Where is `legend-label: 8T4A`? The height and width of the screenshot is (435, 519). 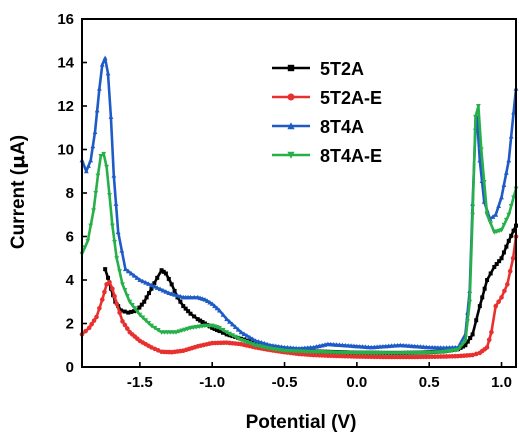 legend-label: 8T4A is located at coordinates (342, 127).